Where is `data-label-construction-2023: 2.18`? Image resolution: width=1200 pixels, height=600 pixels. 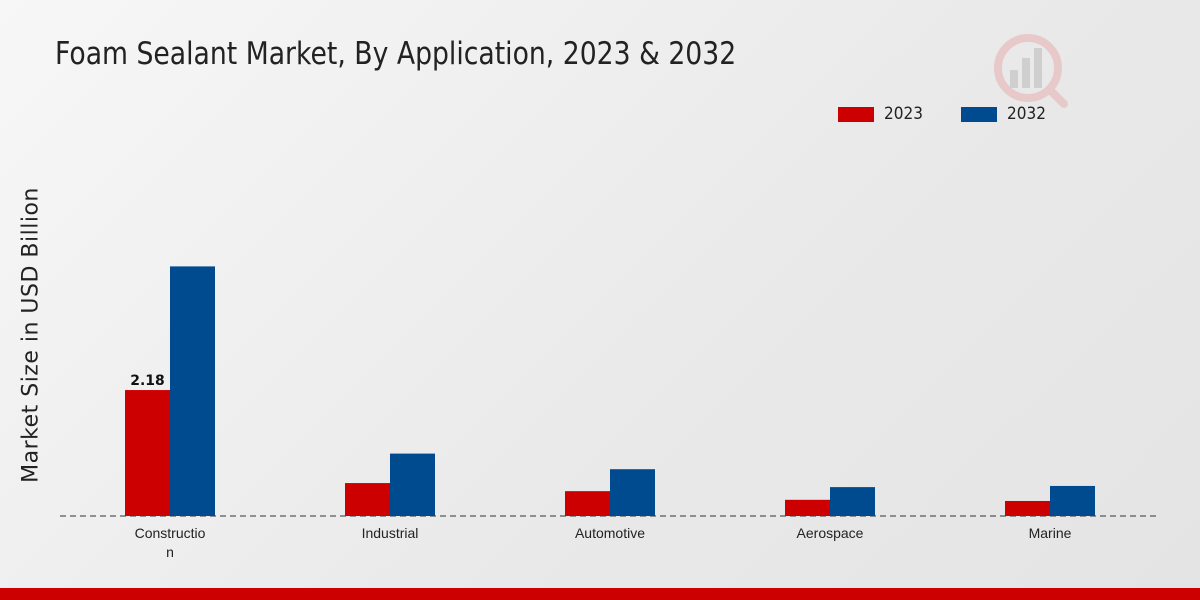
data-label-construction-2023: 2.18 is located at coordinates (147, 381).